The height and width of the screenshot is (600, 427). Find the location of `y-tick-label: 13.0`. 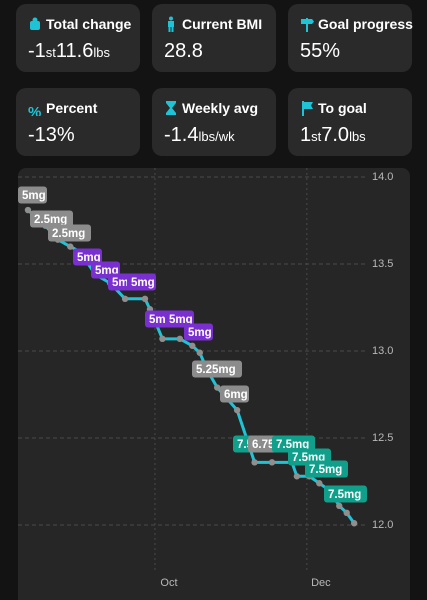

y-tick-label: 13.0 is located at coordinates (382, 351).